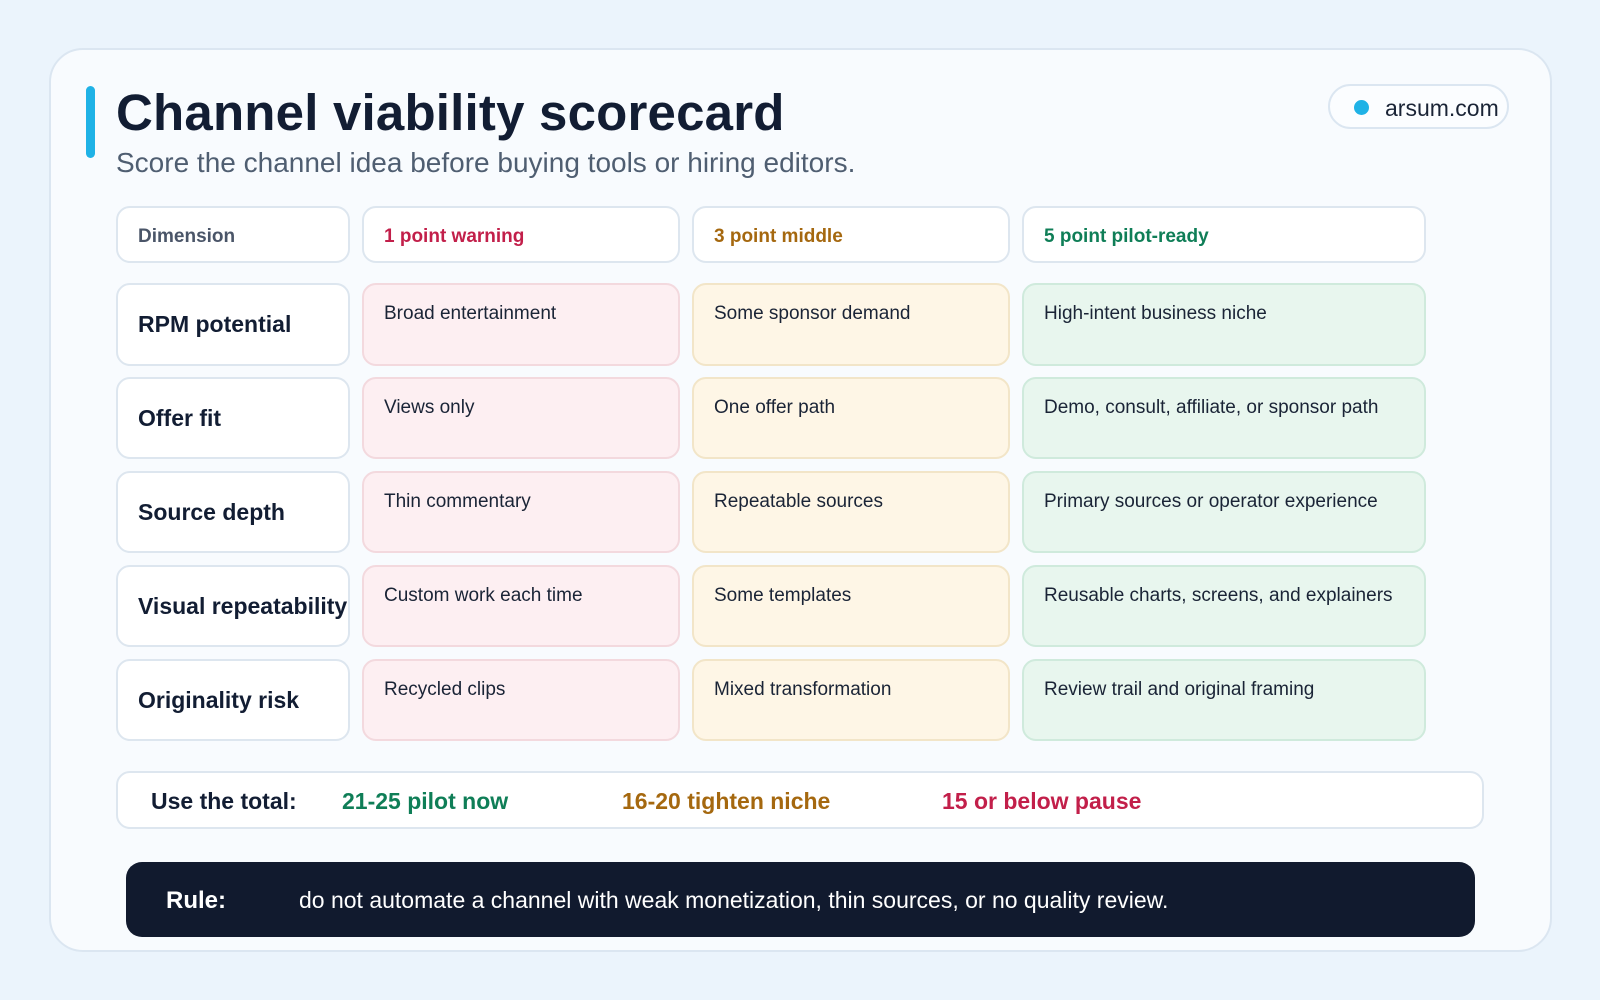 Image resolution: width=1600 pixels, height=1000 pixels. Describe the element at coordinates (783, 595) in the screenshot. I see `cell-text: Some templates` at that location.